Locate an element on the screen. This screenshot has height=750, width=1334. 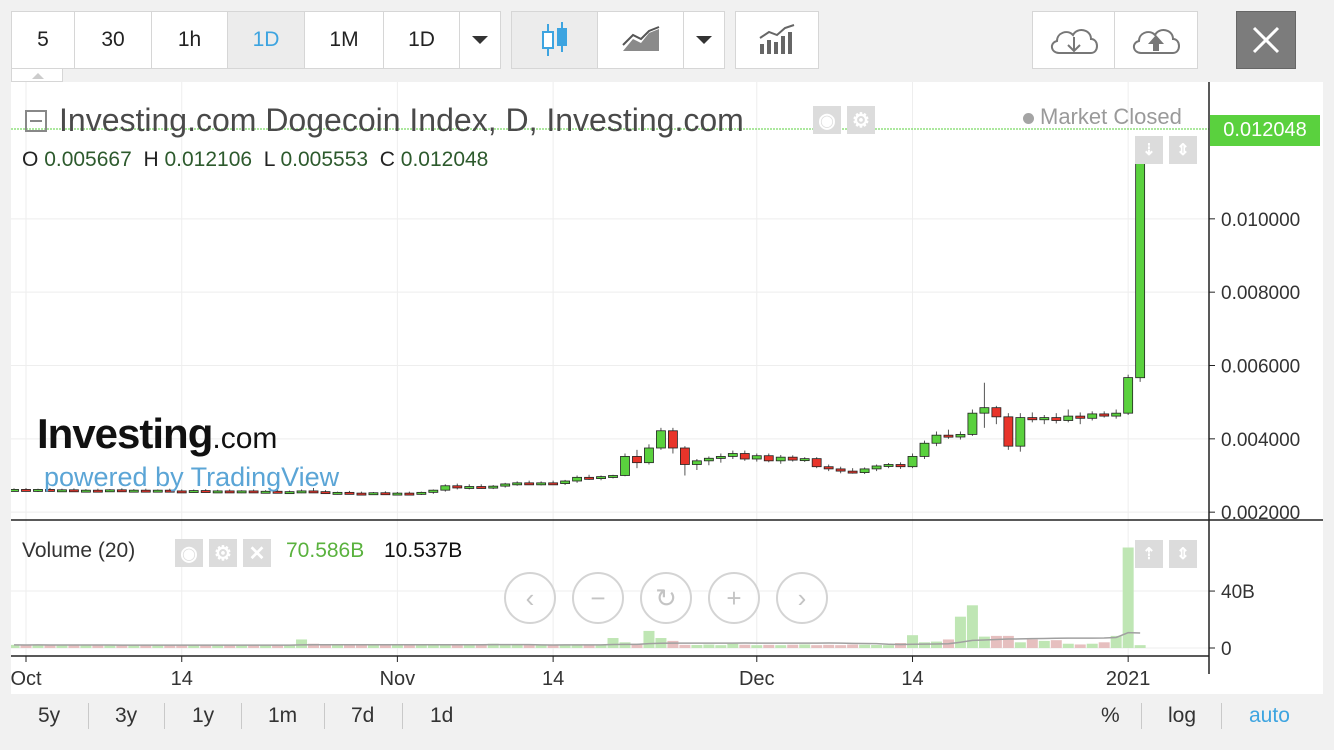
toolbar-collapse-handle is located at coordinates (37, 75).